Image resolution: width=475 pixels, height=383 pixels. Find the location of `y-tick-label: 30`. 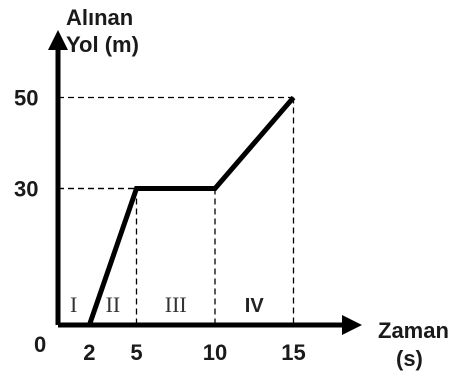

y-tick-label: 30 is located at coordinates (26, 189).